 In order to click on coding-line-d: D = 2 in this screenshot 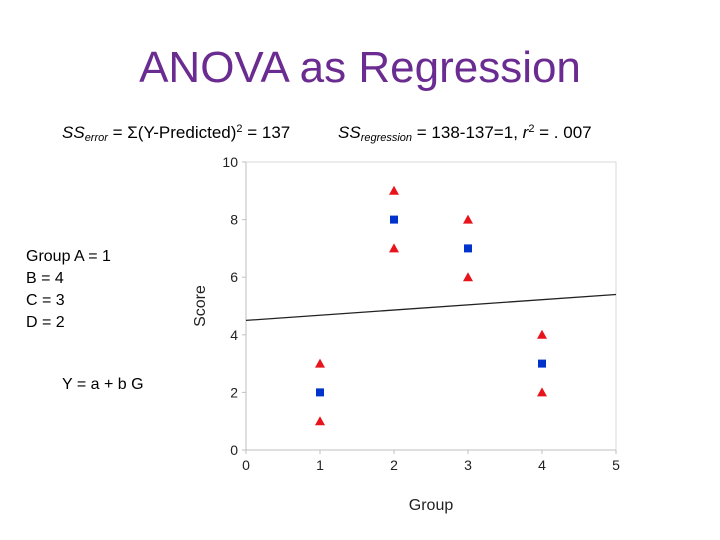, I will do `click(45, 322)`.